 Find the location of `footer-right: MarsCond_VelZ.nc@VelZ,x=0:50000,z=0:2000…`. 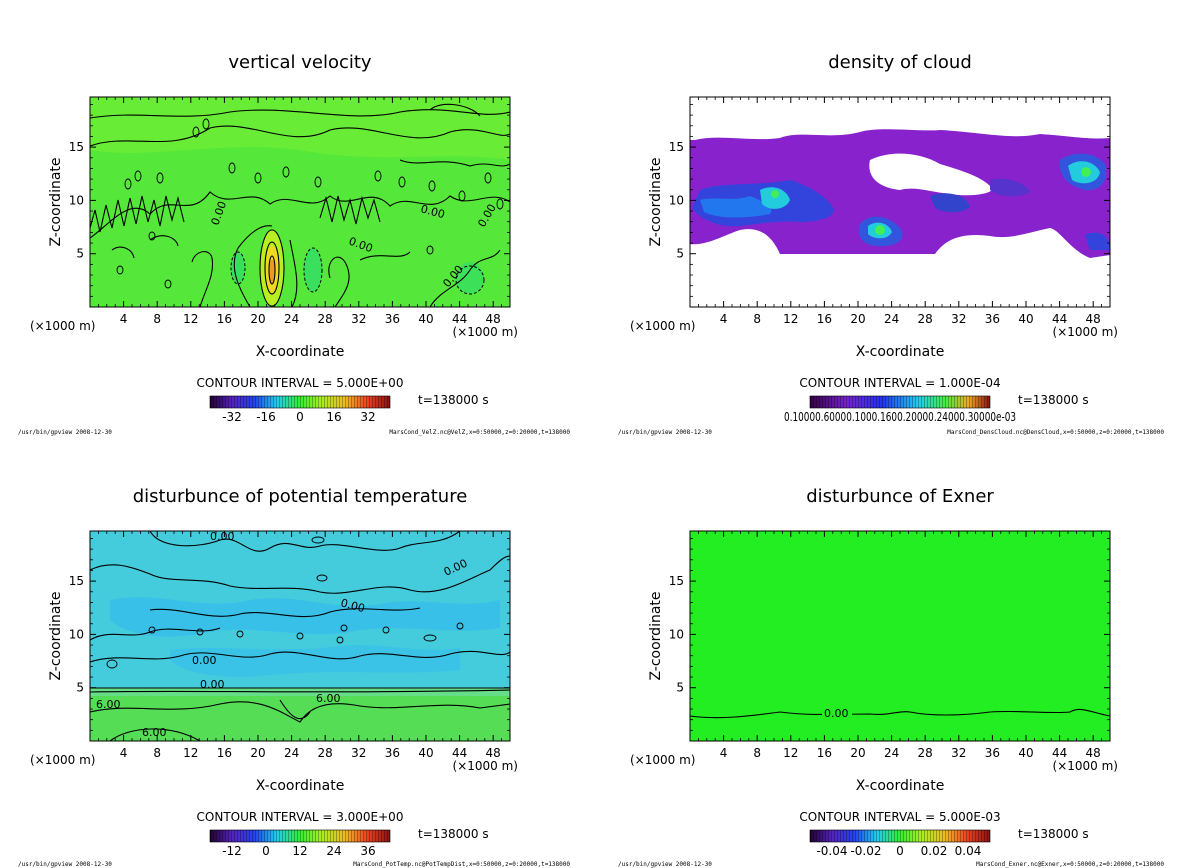

footer-right: MarsCond_VelZ.nc@VelZ,x=0:50000,z=0:2000… is located at coordinates (479, 432).